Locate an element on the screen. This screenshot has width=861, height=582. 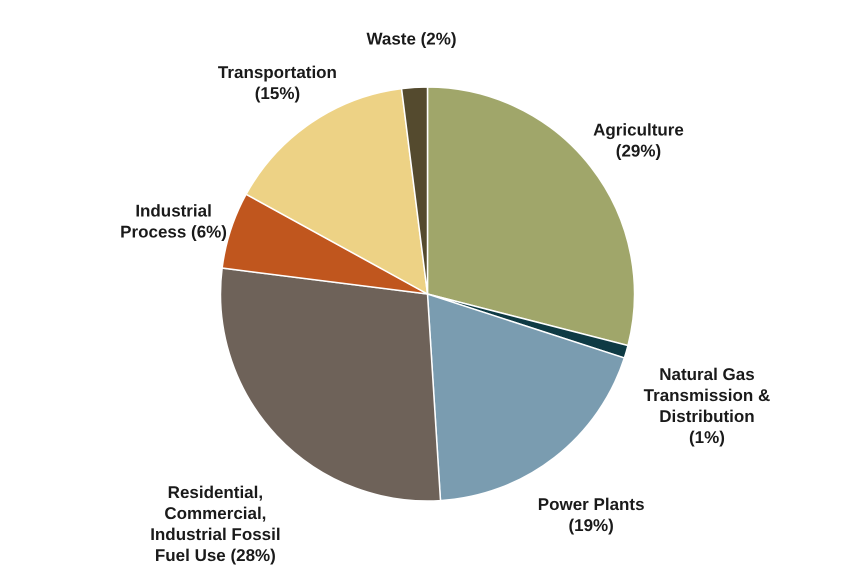
slice-label: Waste (2%) is located at coordinates (411, 39).